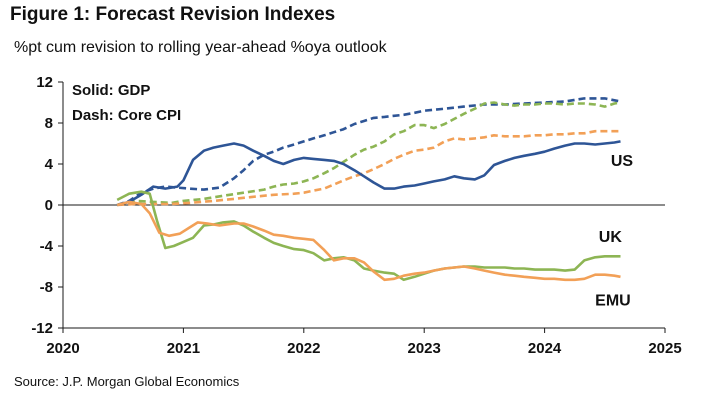  What do you see at coordinates (111, 90) in the screenshot?
I see `legend-entry: Solid: GDP` at bounding box center [111, 90].